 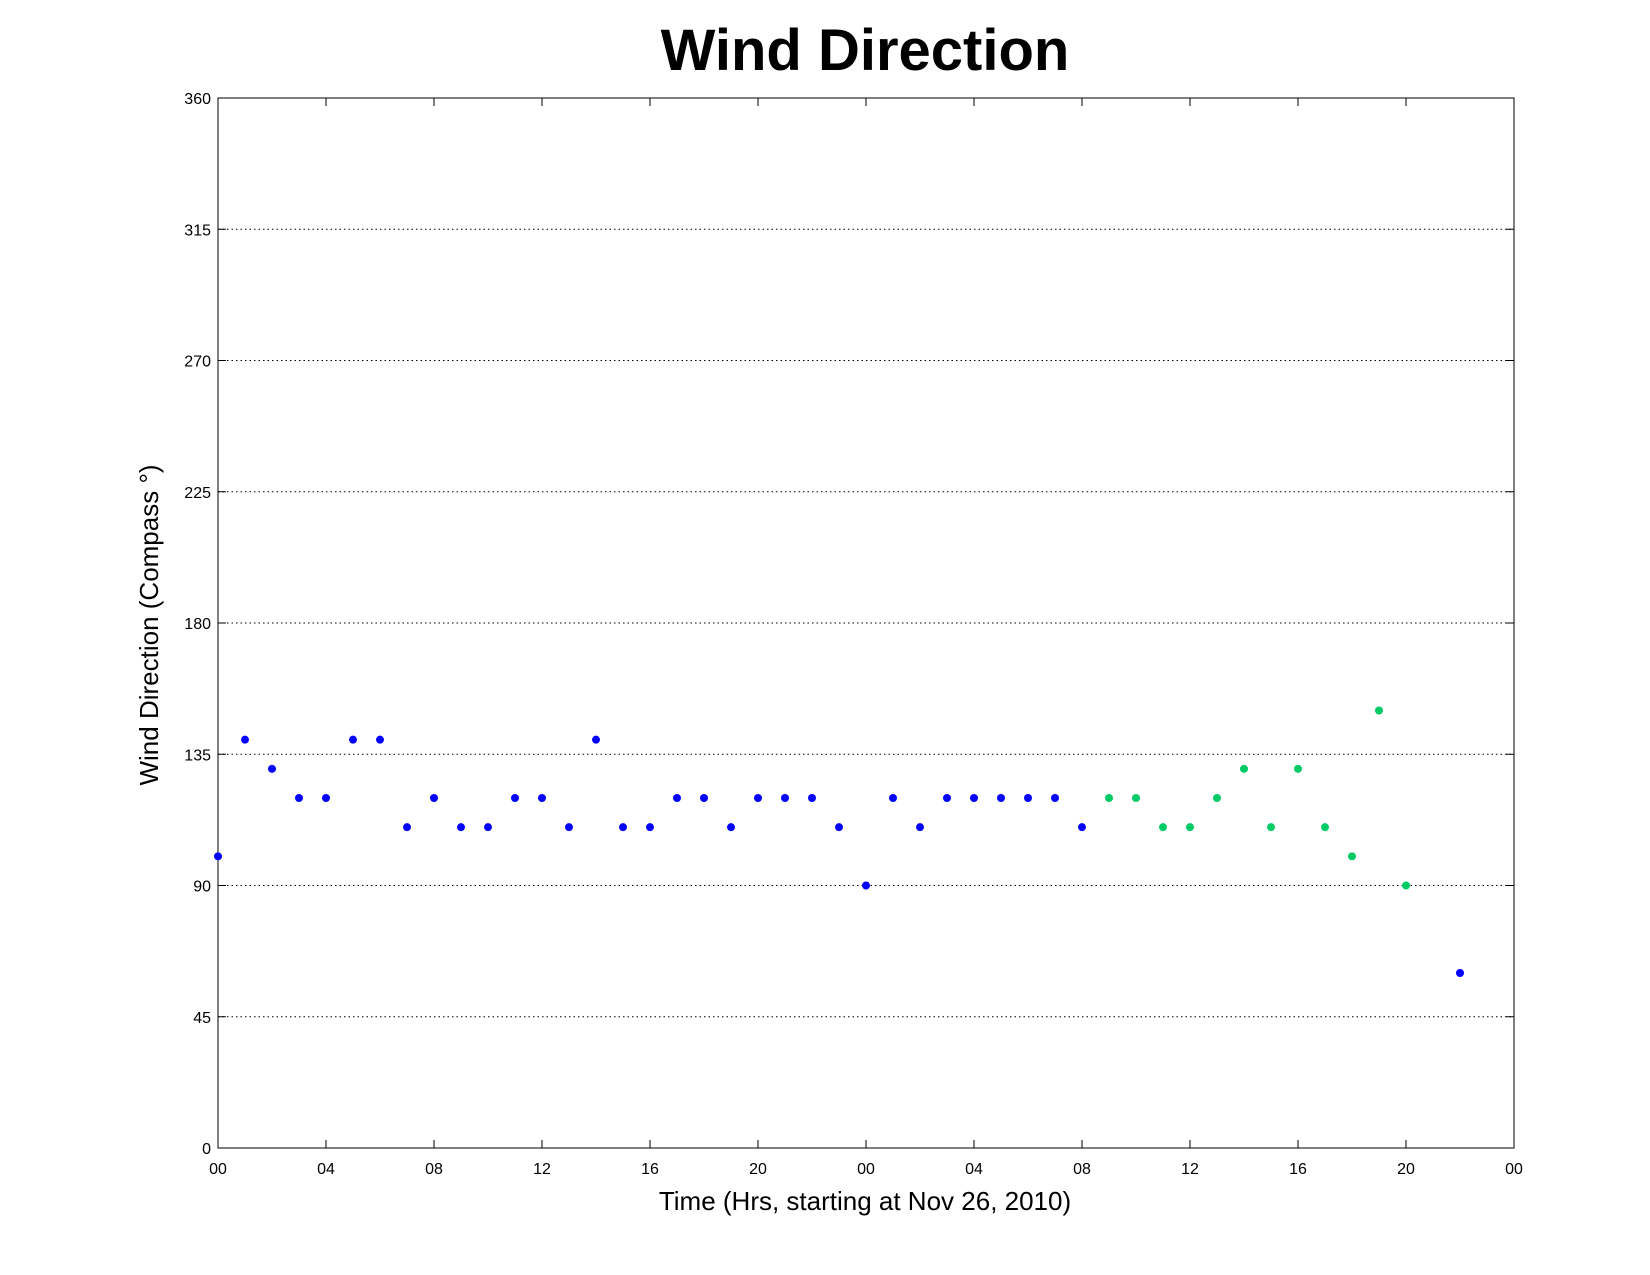 I want to click on y-tick-label: 180, so click(x=197, y=624).